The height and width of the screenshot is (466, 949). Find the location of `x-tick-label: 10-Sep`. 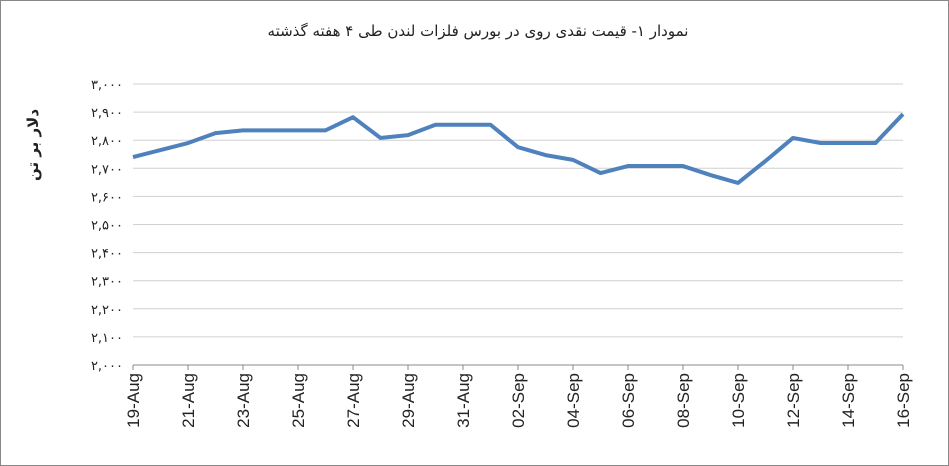

x-tick-label: 10-Sep is located at coordinates (738, 400).